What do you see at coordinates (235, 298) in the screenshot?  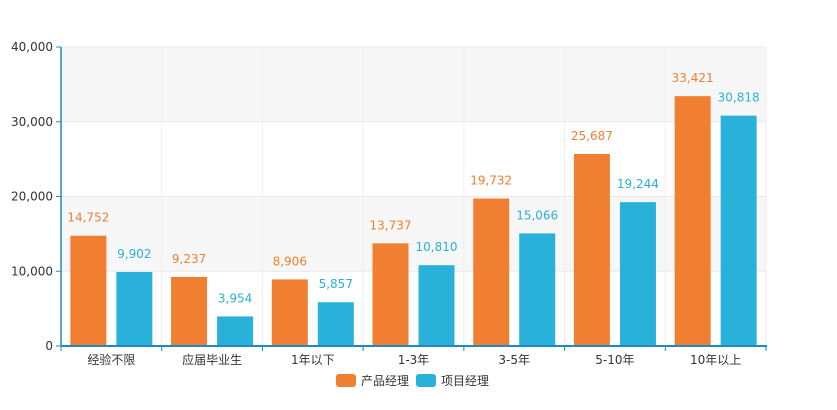 I see `data-label: 3,954` at bounding box center [235, 298].